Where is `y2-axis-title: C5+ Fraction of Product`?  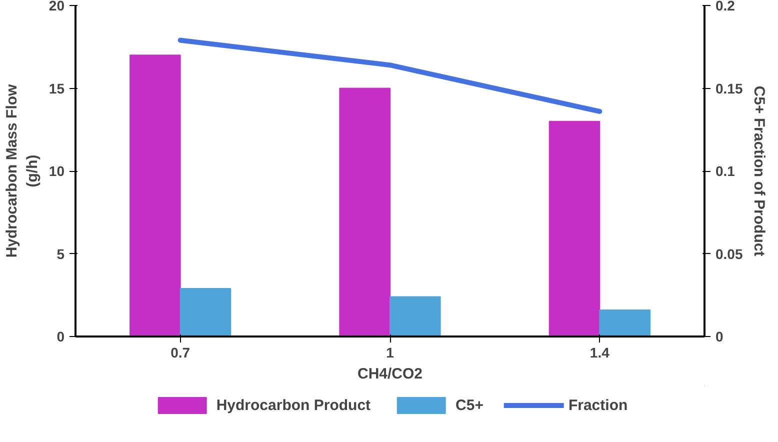
y2-axis-title: C5+ Fraction of Product is located at coordinates (759, 171).